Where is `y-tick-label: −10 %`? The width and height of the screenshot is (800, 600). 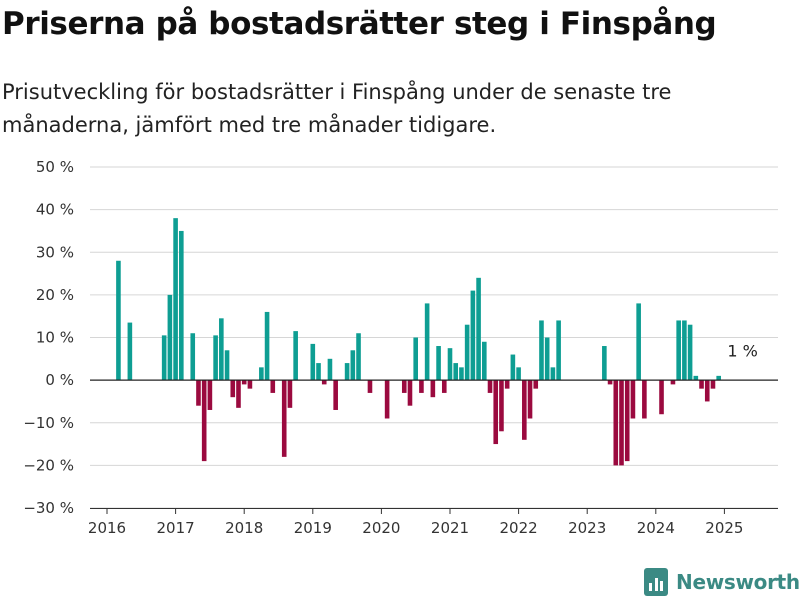
y-tick-label: −10 % is located at coordinates (48, 423).